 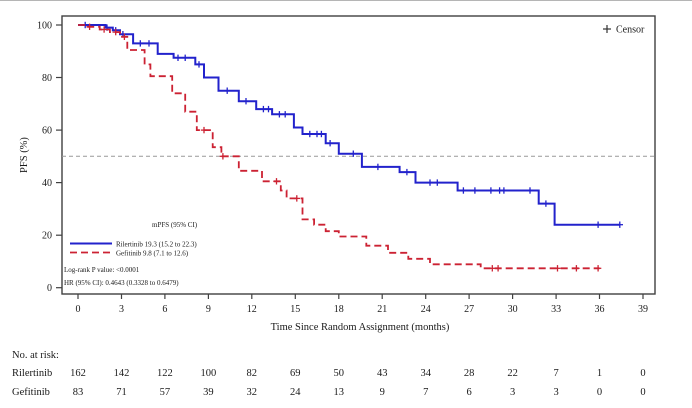 What do you see at coordinates (339, 309) in the screenshot?
I see `x-tick-label: 18` at bounding box center [339, 309].